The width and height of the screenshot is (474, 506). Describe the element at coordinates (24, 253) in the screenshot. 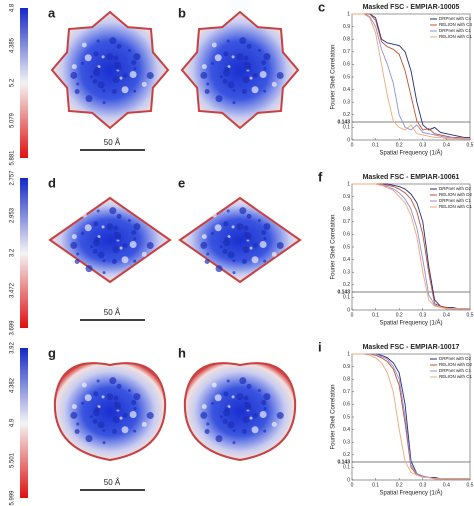

I see `colorbar` at that location.